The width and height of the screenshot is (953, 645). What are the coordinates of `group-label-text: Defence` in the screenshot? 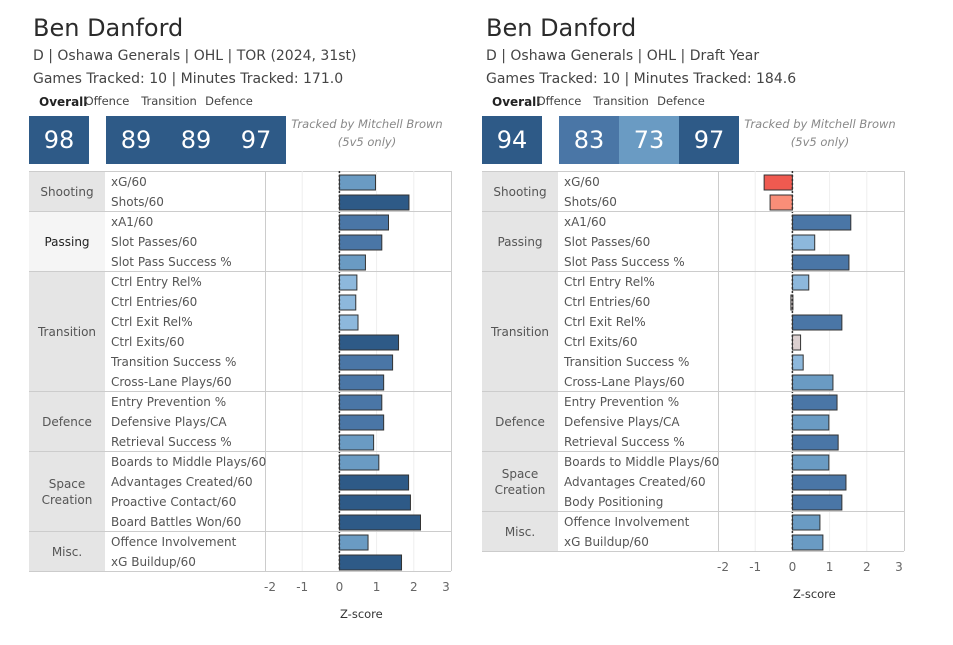 It's located at (67, 422).